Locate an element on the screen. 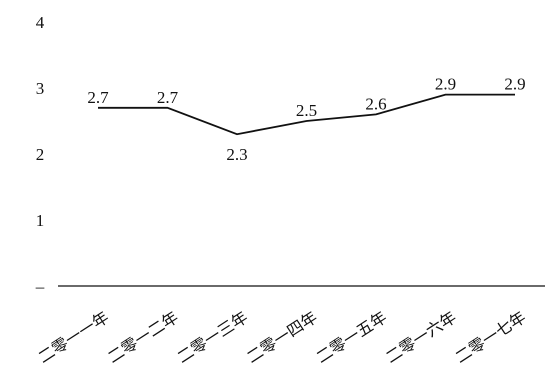 Image resolution: width=547 pixels, height=372 pixels. y-tick-label: 3 is located at coordinates (40, 88).